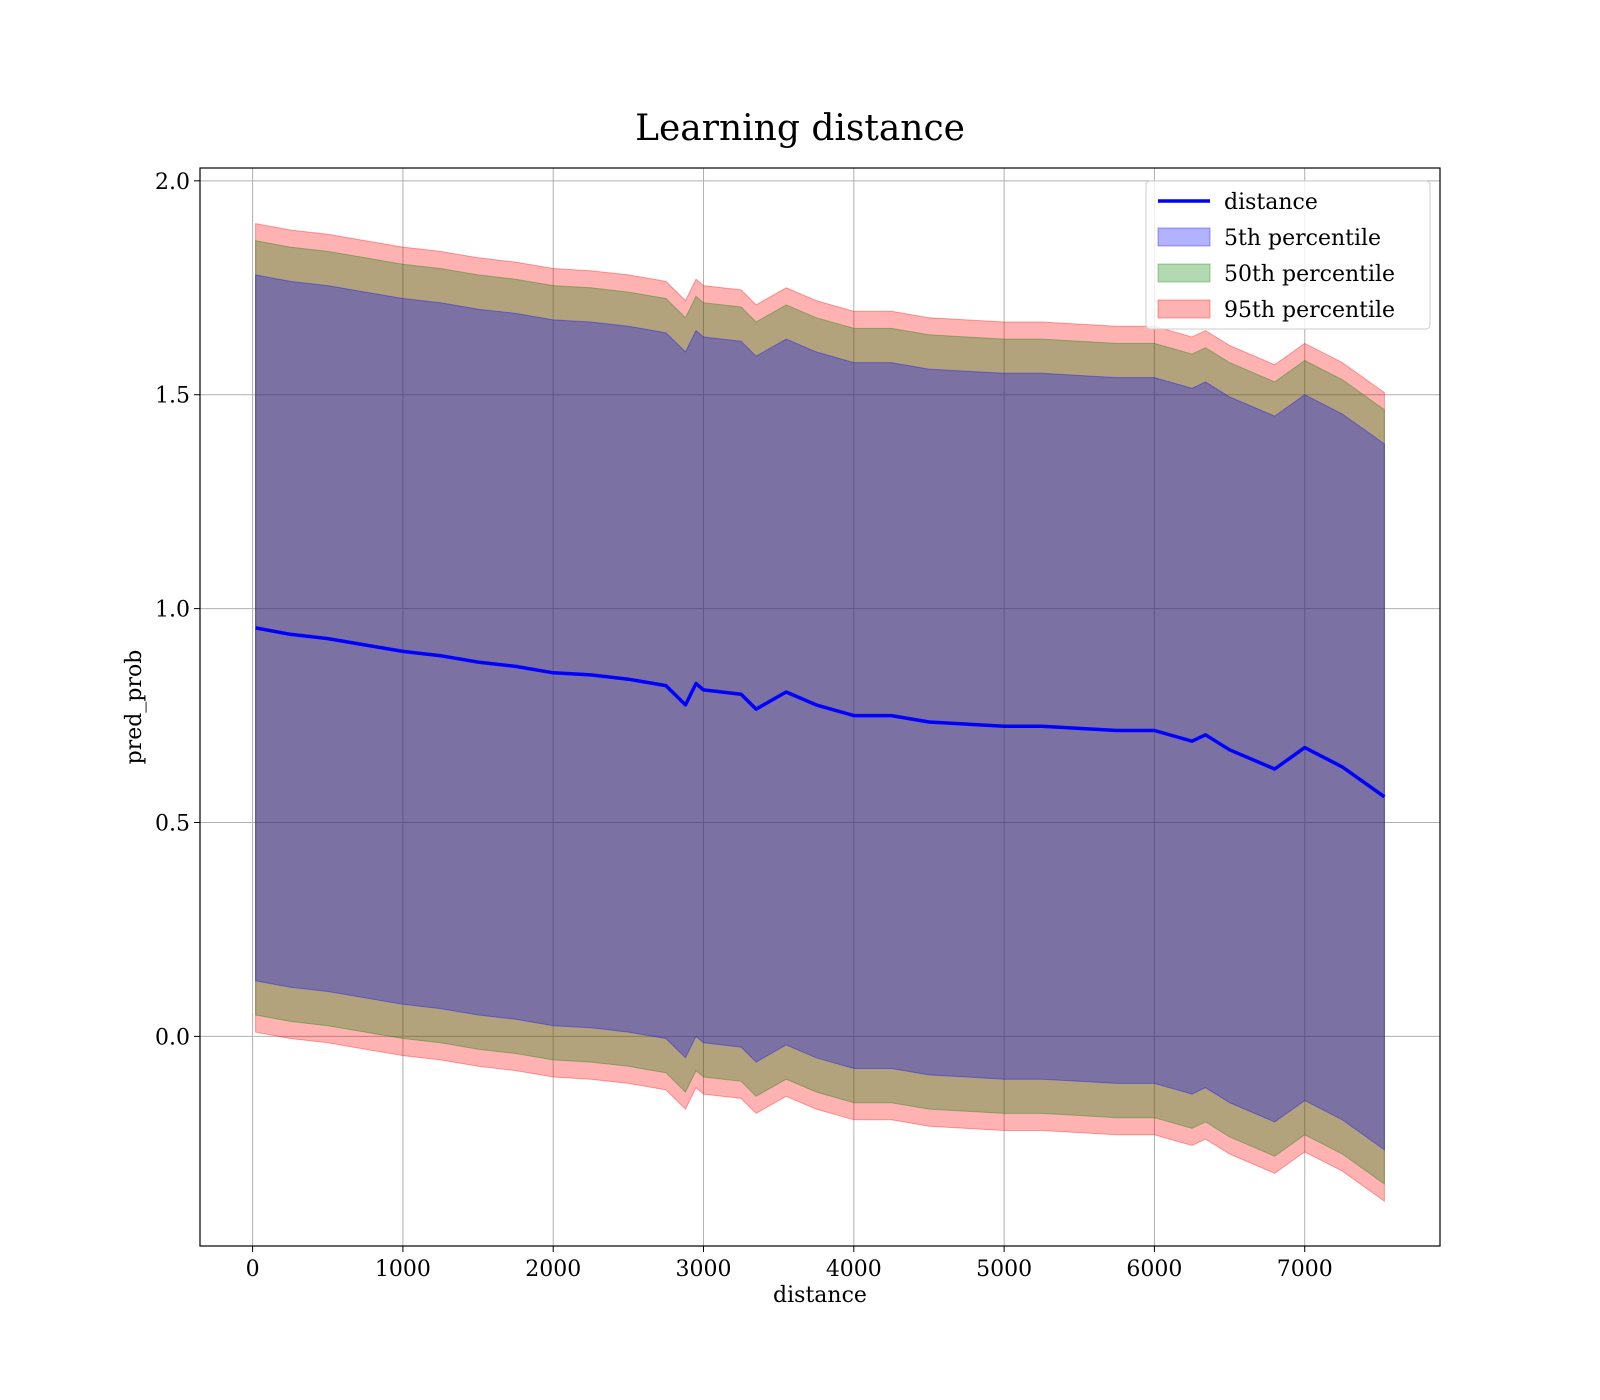 This screenshot has width=1600, height=1400. What do you see at coordinates (1154, 1269) in the screenshot?
I see `x-tick-label: 6000` at bounding box center [1154, 1269].